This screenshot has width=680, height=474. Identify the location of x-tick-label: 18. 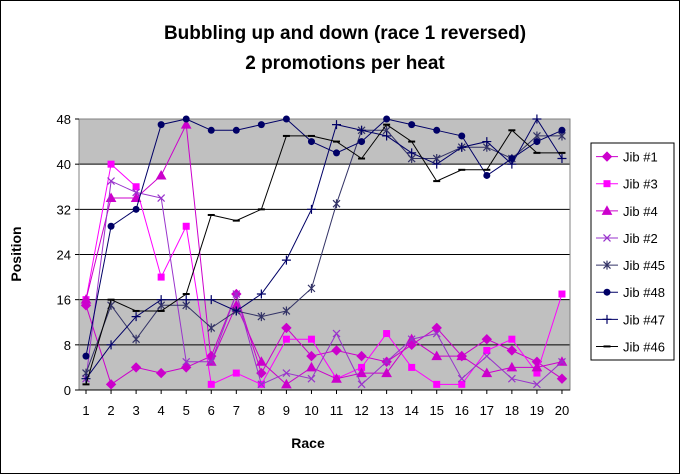
(512, 410).